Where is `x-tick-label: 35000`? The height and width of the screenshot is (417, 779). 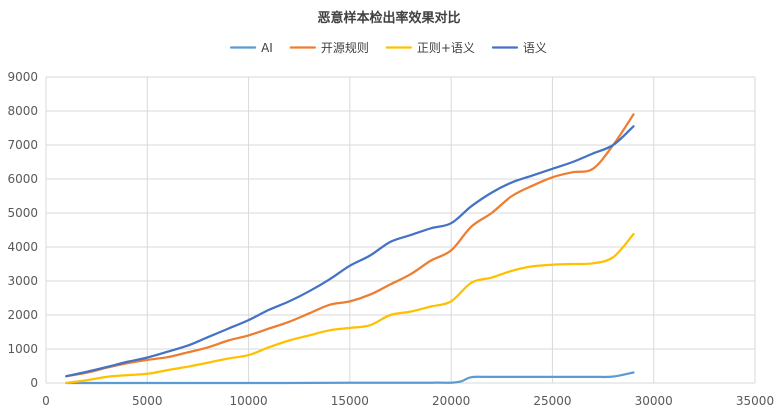 x-tick-label: 35000 is located at coordinates (755, 401).